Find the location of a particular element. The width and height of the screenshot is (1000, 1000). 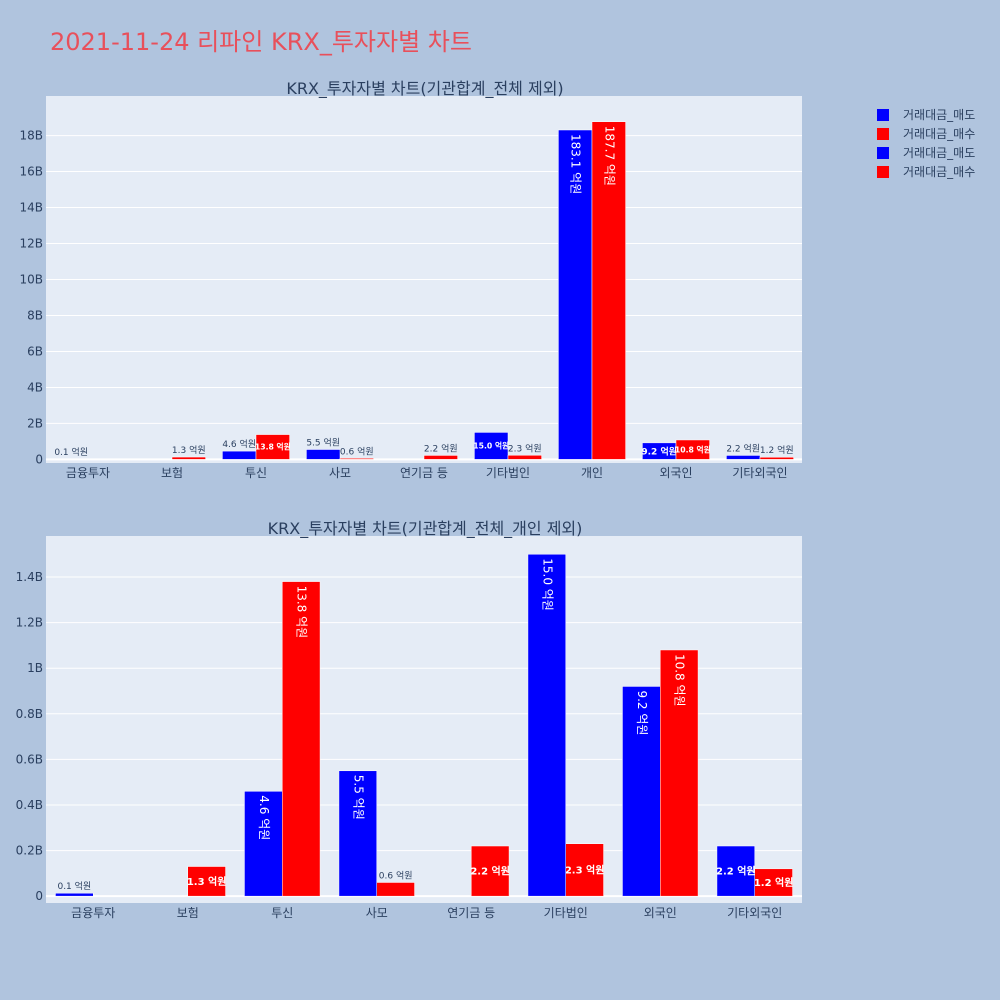

y-tick-label: 6B is located at coordinates (35, 351).